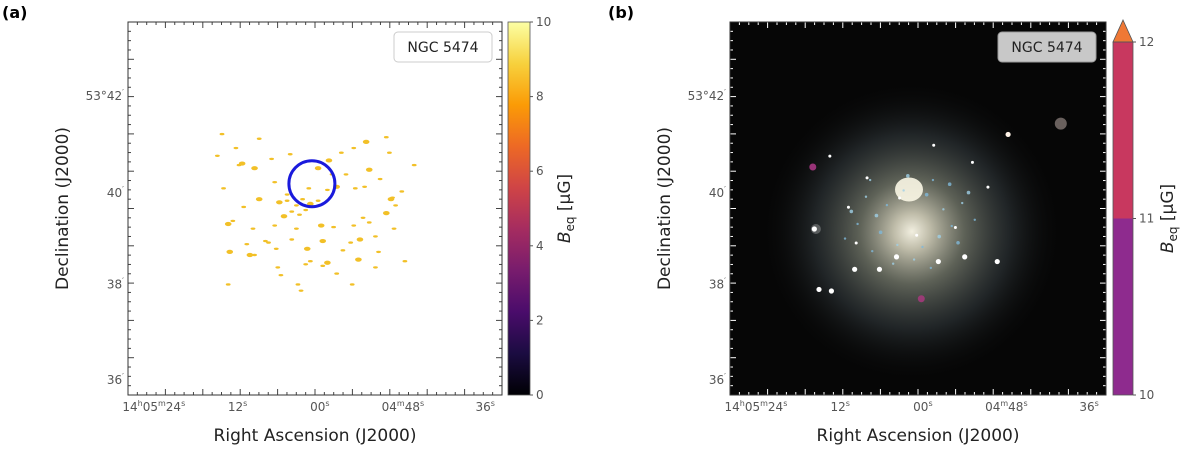 This screenshot has height=460, width=1200. Describe the element at coordinates (543, 22) in the screenshot. I see `colorbar-tick-label: 10` at that location.